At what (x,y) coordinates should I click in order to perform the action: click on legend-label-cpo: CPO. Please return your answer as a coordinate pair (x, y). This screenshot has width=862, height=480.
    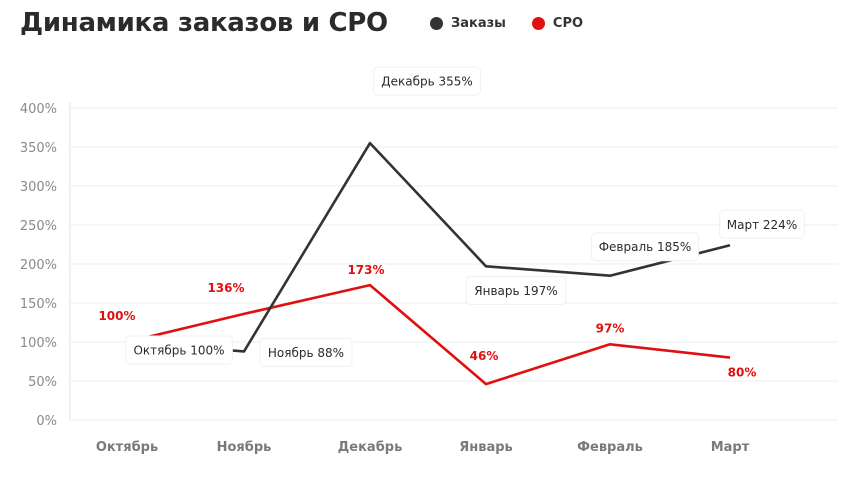
    Looking at the image, I should click on (568, 23).